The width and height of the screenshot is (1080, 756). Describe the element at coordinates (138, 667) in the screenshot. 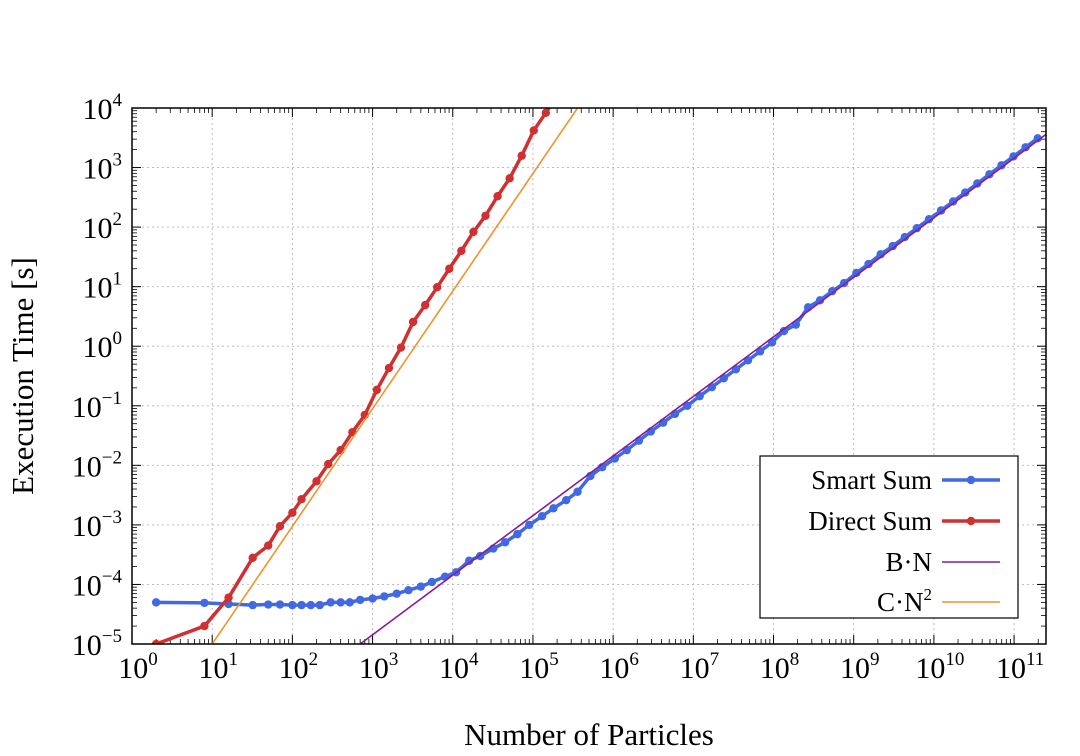

I see `x-tick-label: 10⁰` at that location.